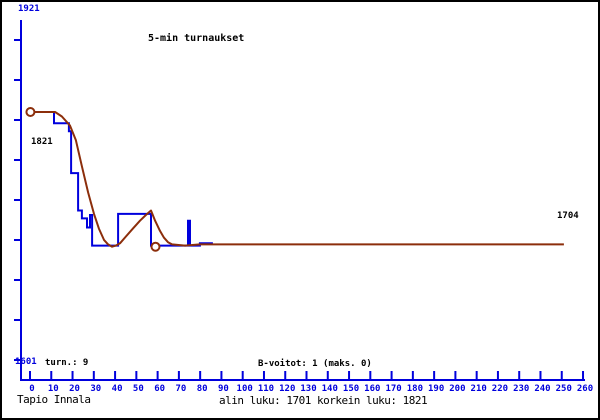 Image resolution: width=600 pixels, height=420 pixels. I want to click on x-tick-label: 210, so click(478, 389).